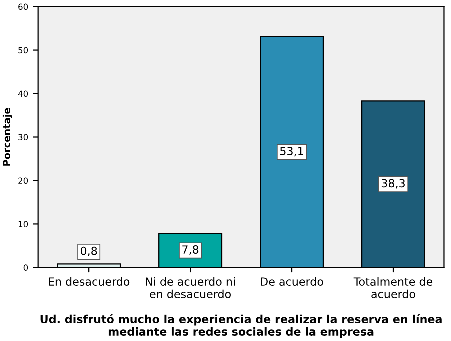  Describe the element at coordinates (393, 184) in the screenshot. I see `data-label: 38,3` at that location.